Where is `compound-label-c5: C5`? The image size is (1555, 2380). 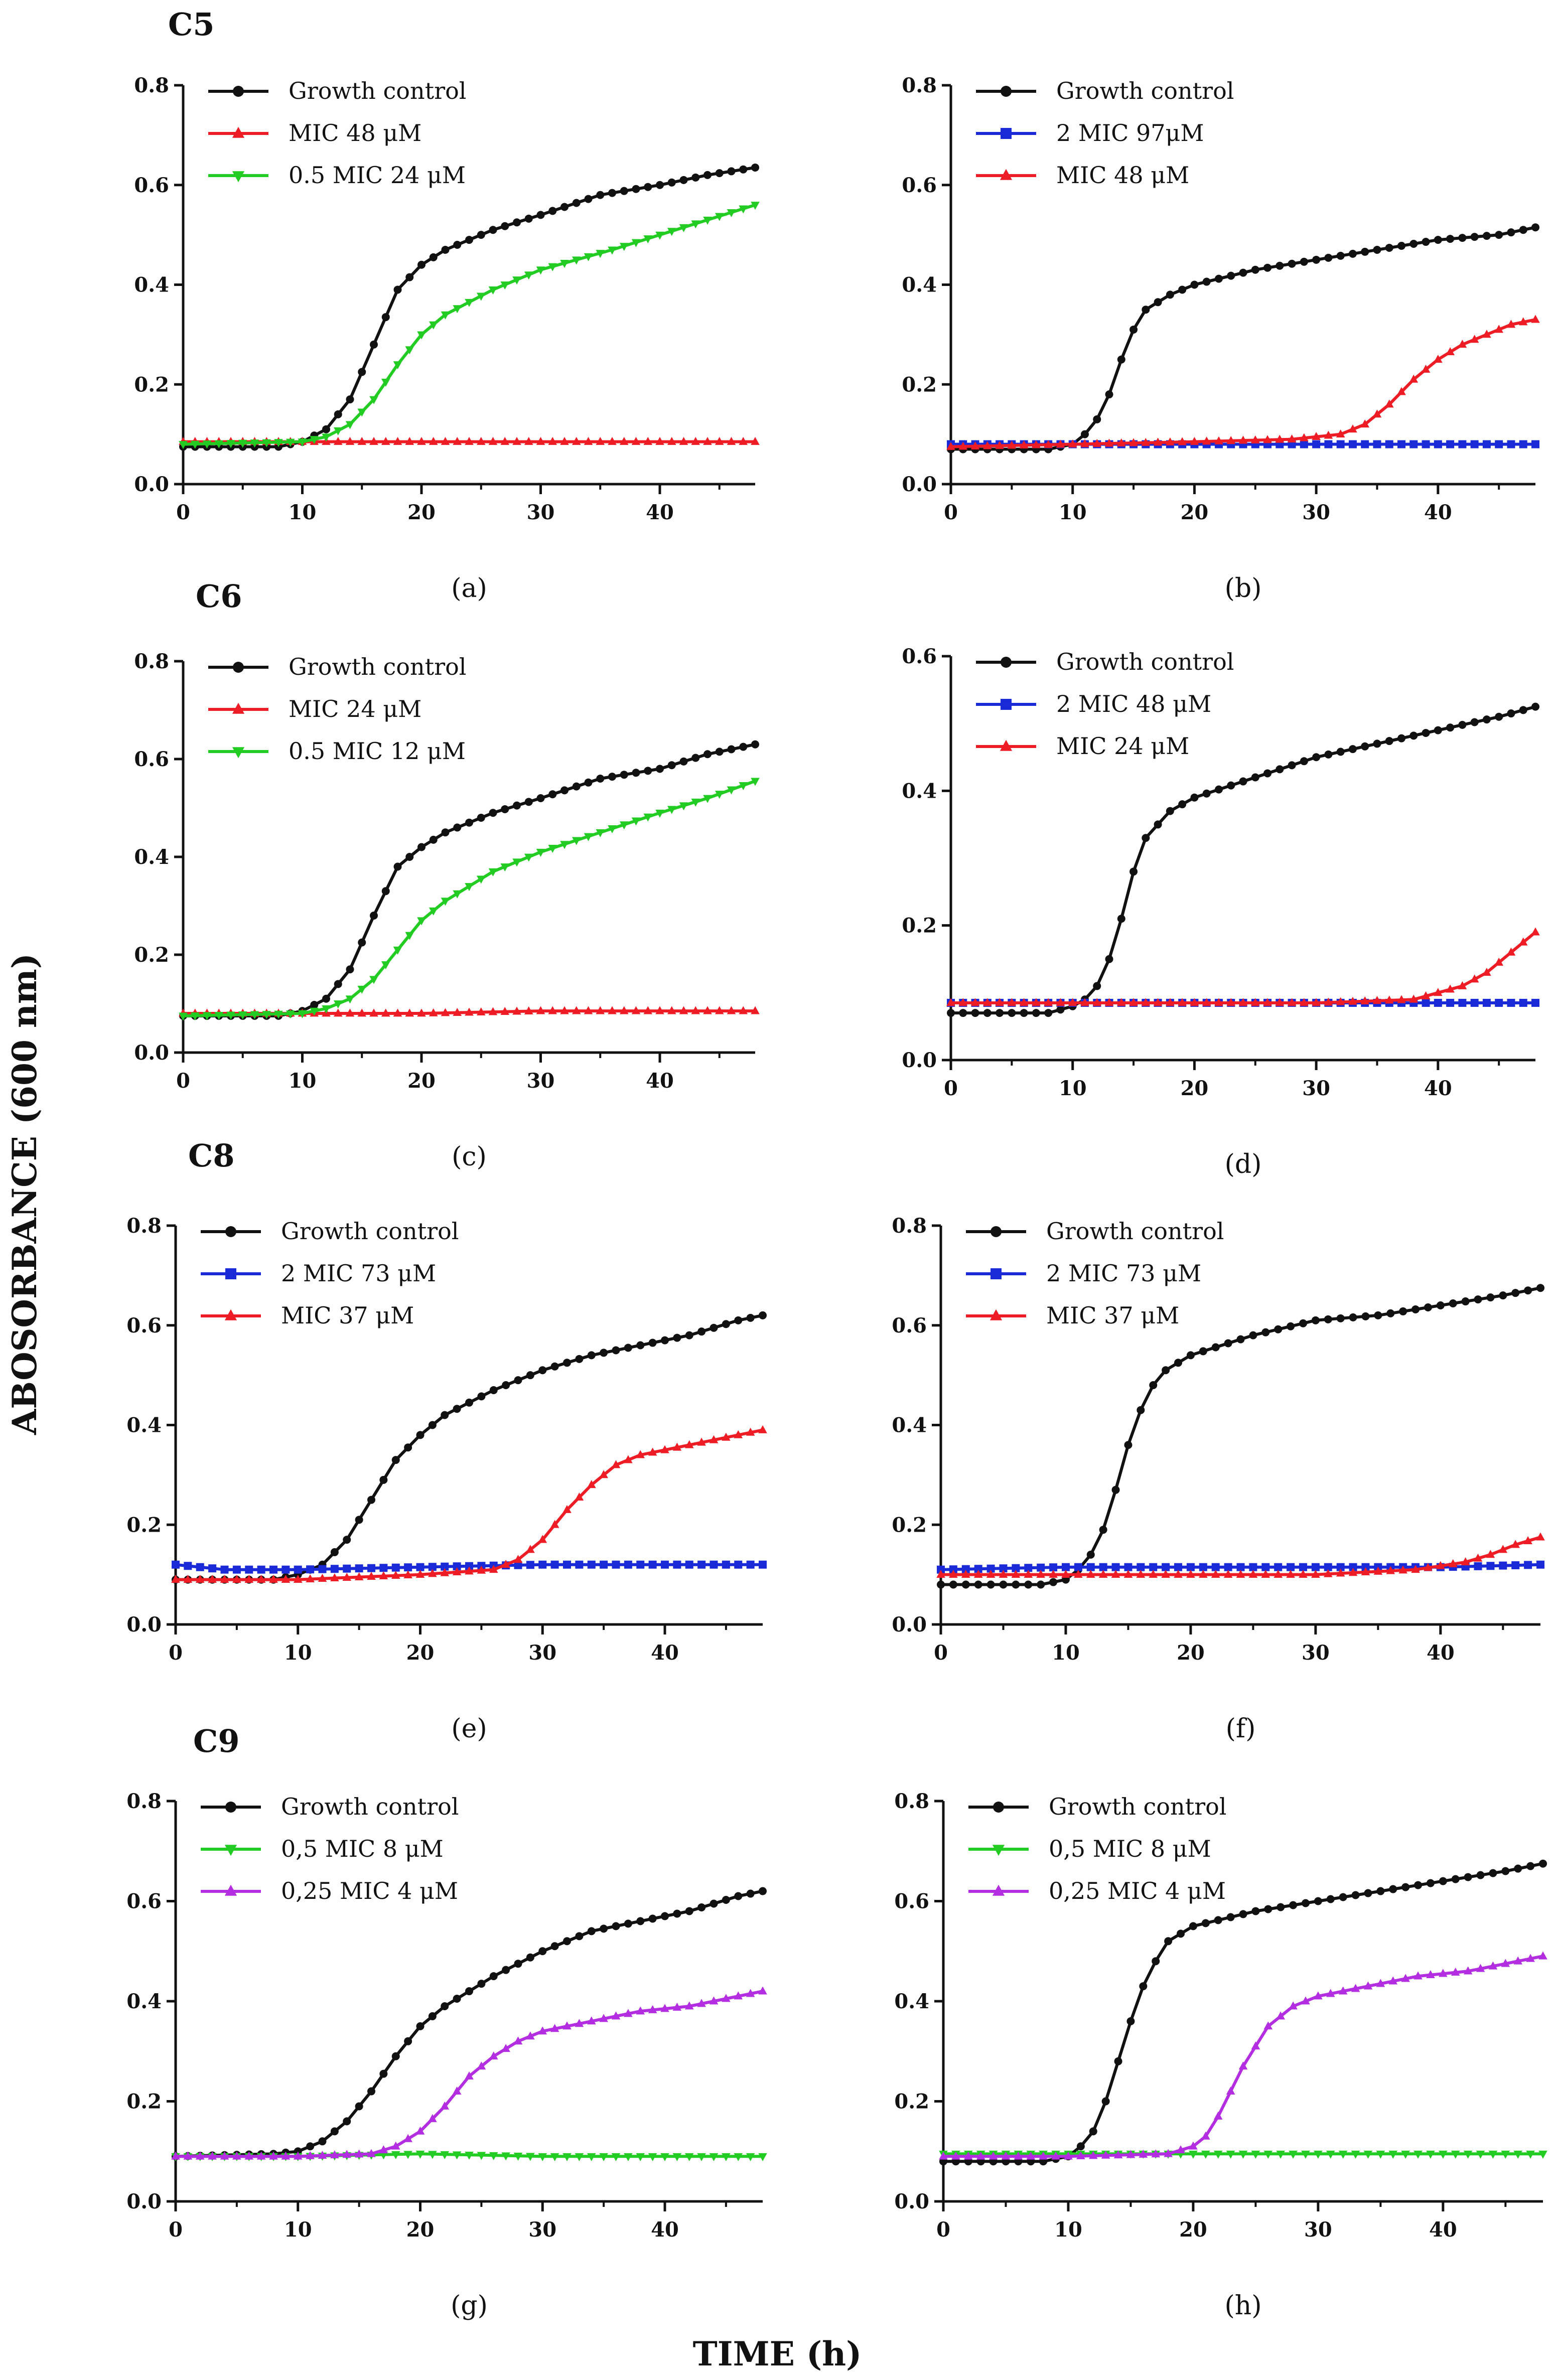
compound-label-c5: C5 is located at coordinates (191, 24).